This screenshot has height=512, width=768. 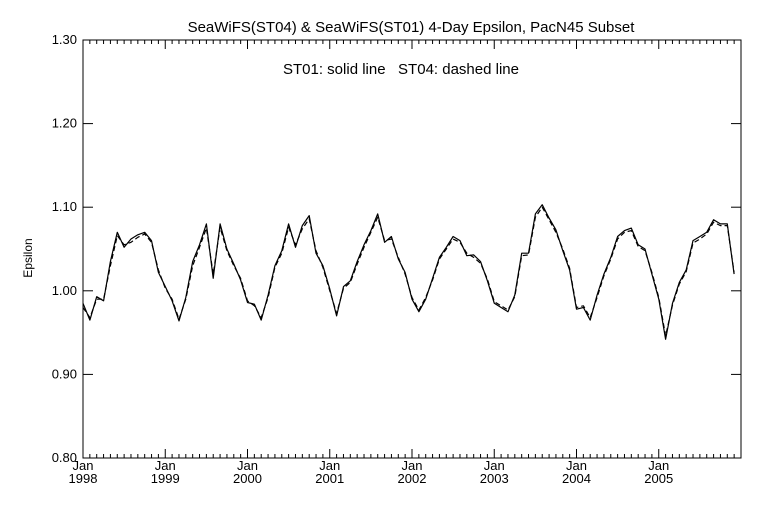 What do you see at coordinates (83, 478) in the screenshot?
I see `x-tick-year-label: 1998` at bounding box center [83, 478].